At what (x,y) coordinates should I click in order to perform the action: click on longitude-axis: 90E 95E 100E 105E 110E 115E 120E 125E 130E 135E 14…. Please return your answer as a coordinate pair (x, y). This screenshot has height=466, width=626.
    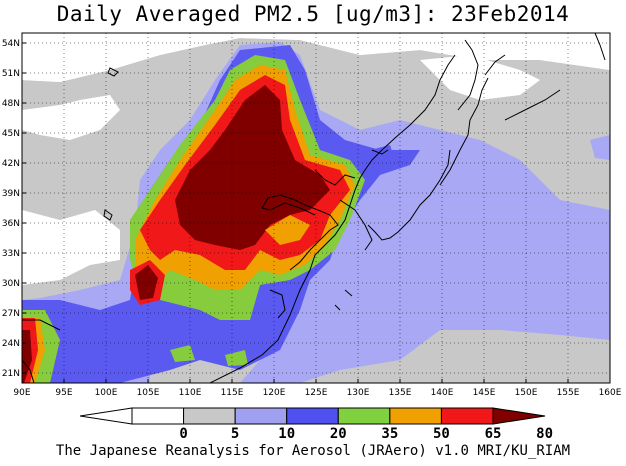
    Looking at the image, I should click on (317, 388).